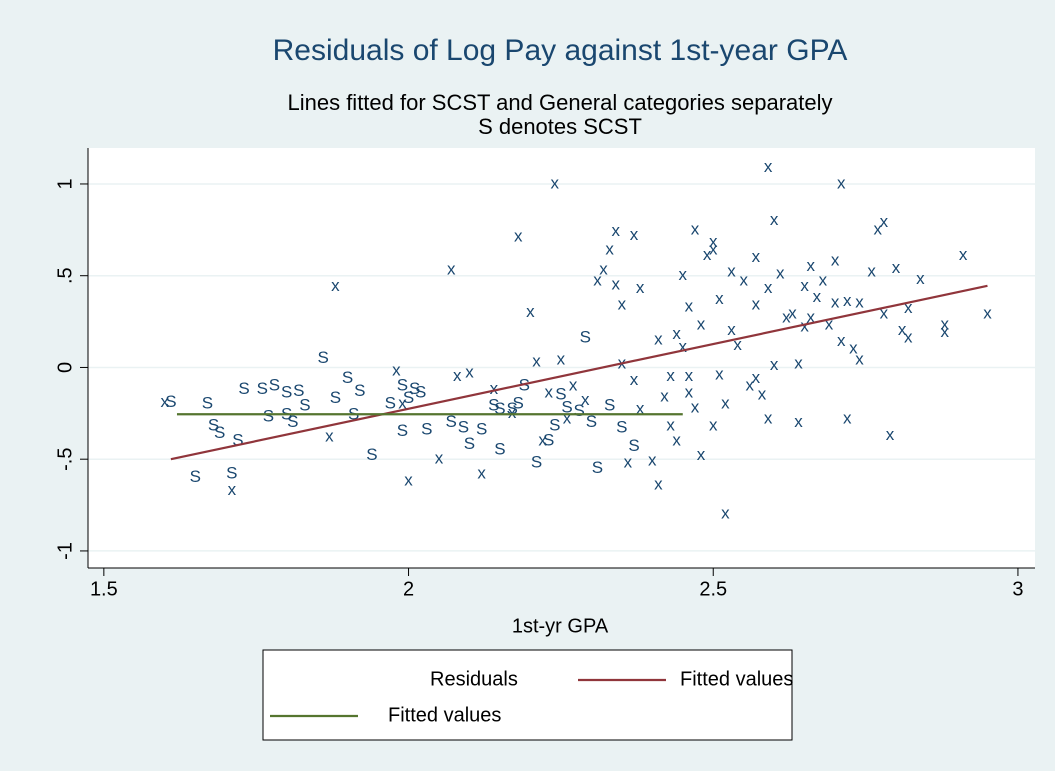  Describe the element at coordinates (1017, 589) in the screenshot. I see `x-tick-label: 3` at that location.